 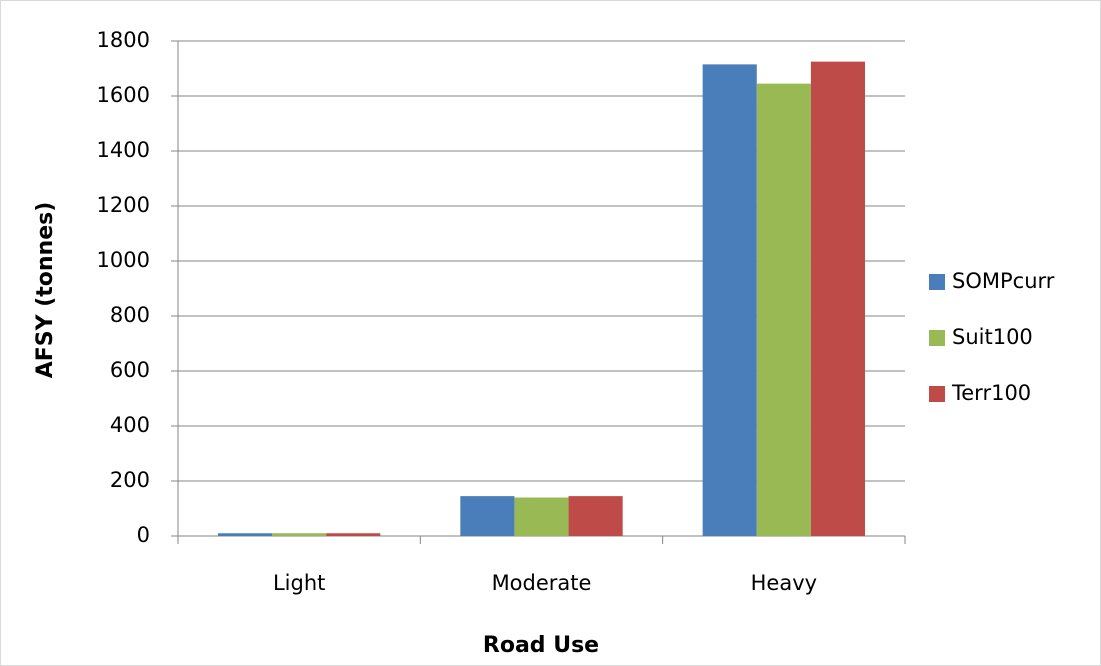 What do you see at coordinates (123, 95) in the screenshot?
I see `y-tick-label: 1600` at bounding box center [123, 95].